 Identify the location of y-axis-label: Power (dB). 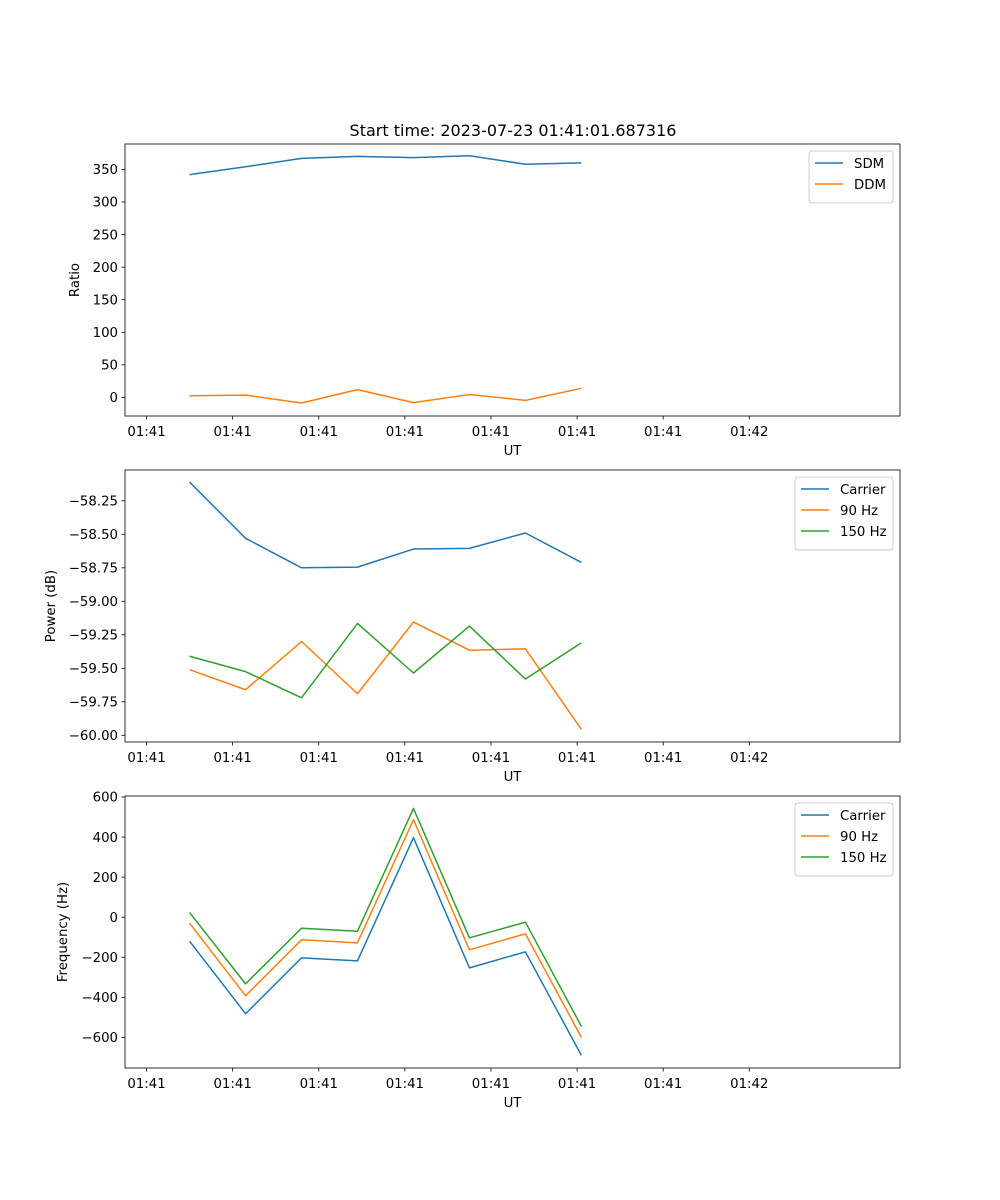
(51, 606).